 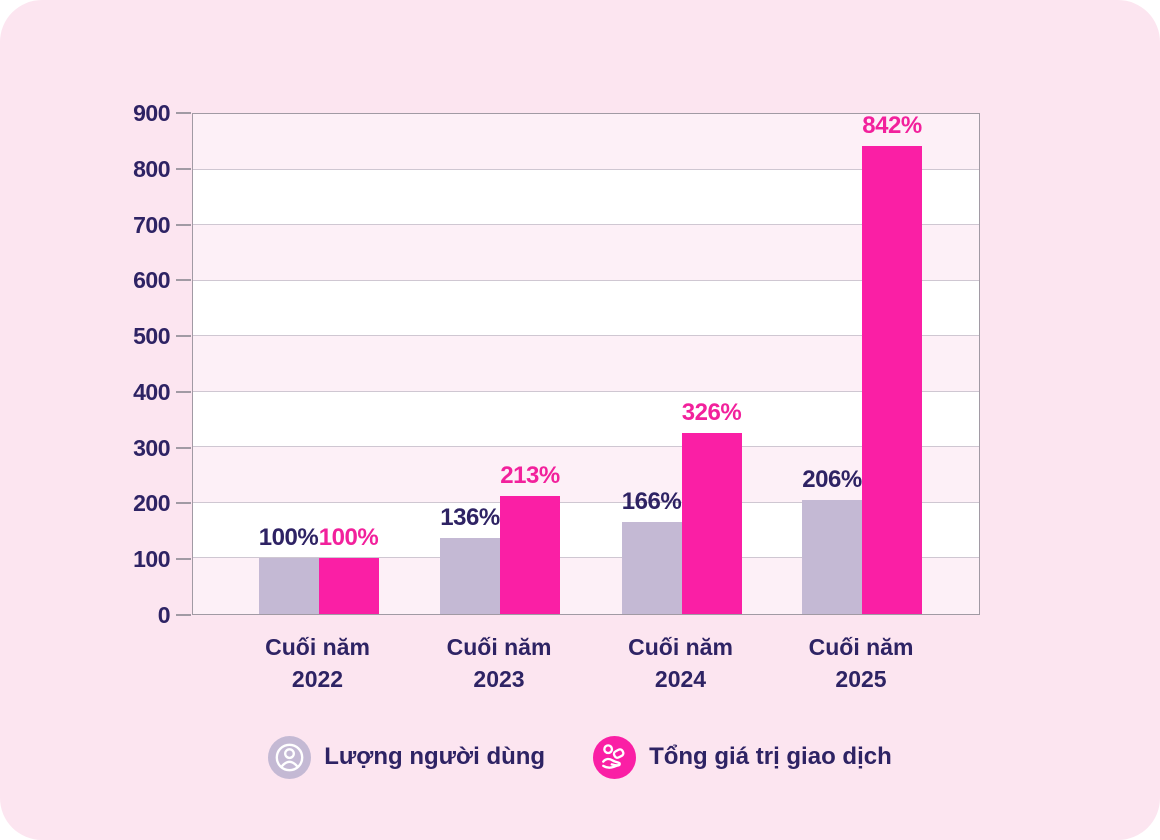 I want to click on bar-transactions-2025, so click(x=892, y=380).